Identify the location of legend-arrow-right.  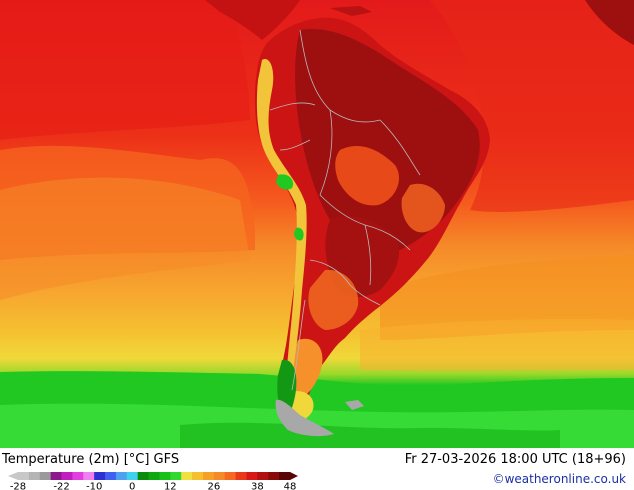
(294, 476).